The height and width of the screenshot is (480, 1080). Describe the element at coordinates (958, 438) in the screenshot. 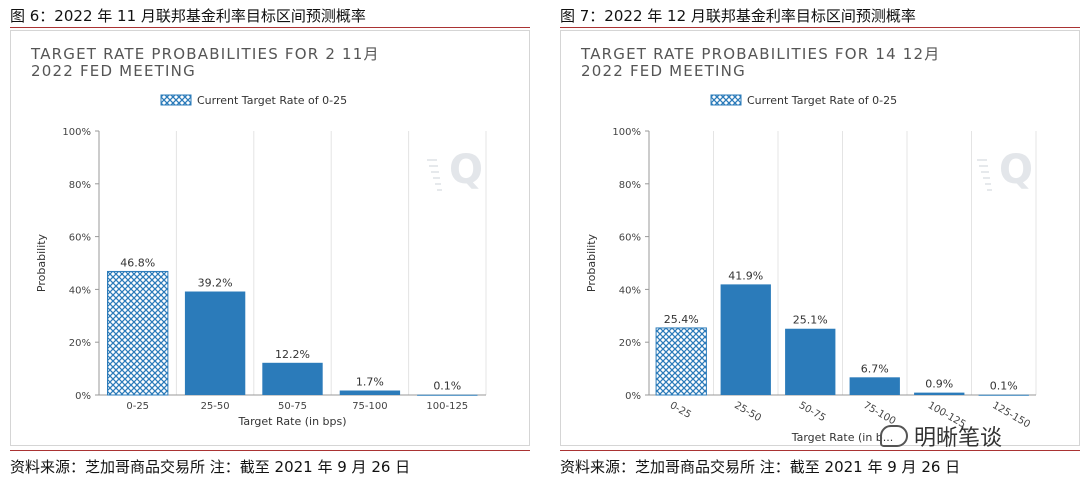

I see `watermark-text: 明晰笔谈` at that location.